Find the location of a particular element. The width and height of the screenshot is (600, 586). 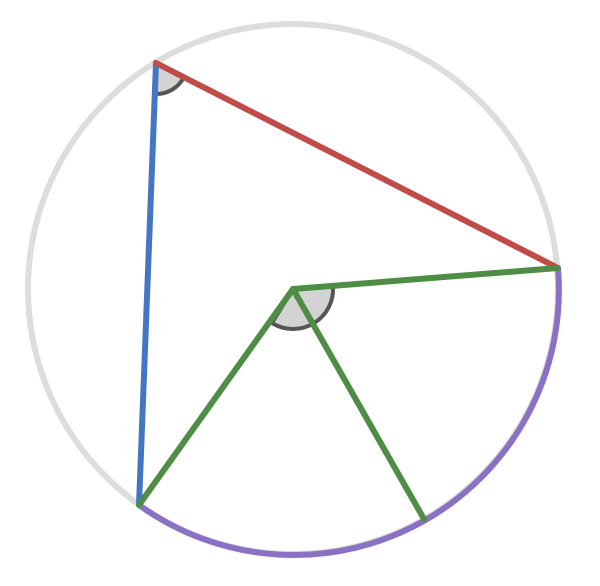

radius-to-bottom-point is located at coordinates (358, 404).